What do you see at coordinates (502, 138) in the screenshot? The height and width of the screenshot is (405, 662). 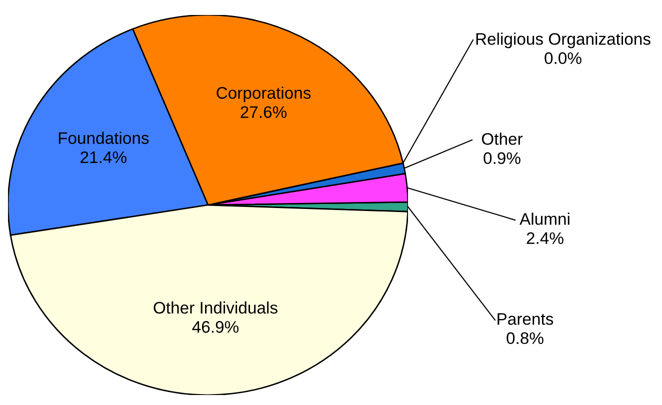 I see `slice-label: Other` at bounding box center [502, 138].